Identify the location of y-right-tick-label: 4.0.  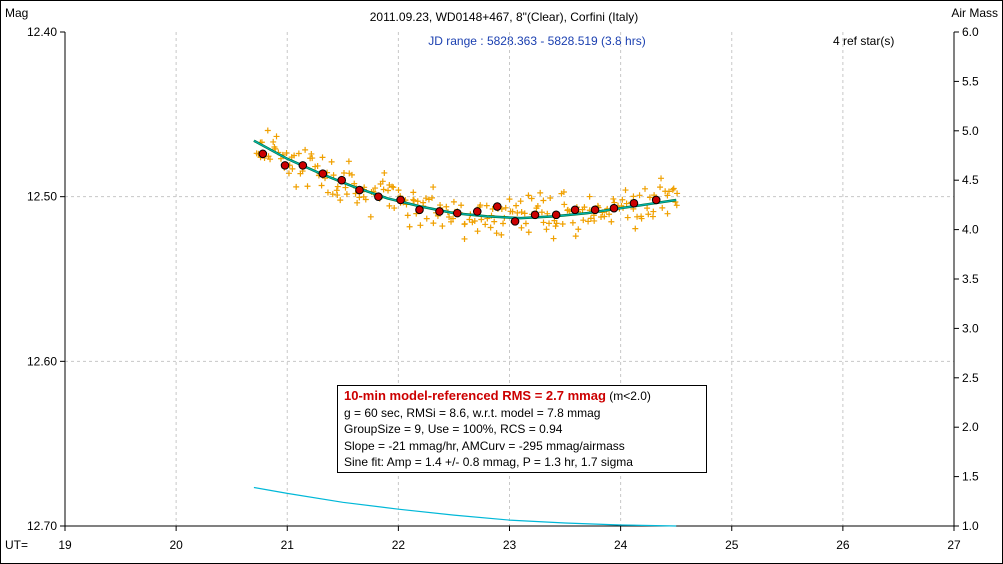
(970, 230).